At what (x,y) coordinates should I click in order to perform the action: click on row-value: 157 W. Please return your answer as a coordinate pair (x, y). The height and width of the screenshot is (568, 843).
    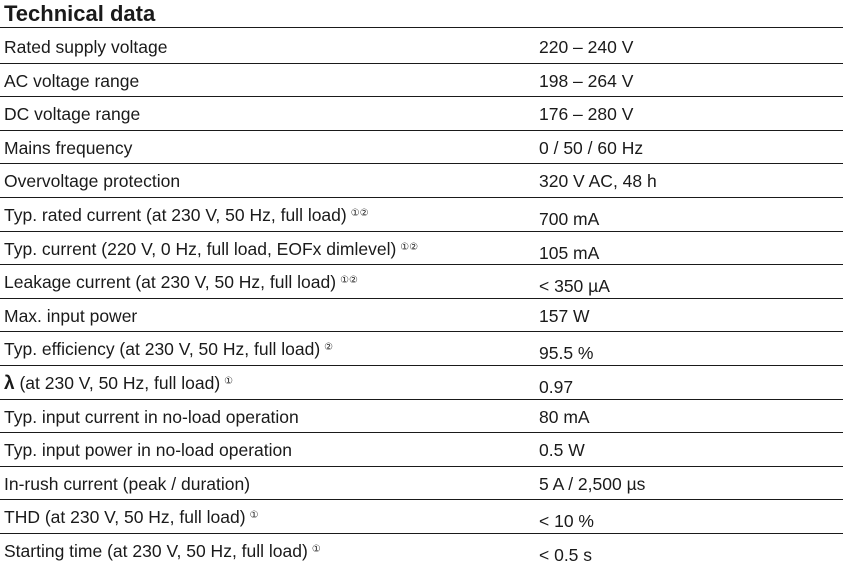
    Looking at the image, I should click on (564, 315).